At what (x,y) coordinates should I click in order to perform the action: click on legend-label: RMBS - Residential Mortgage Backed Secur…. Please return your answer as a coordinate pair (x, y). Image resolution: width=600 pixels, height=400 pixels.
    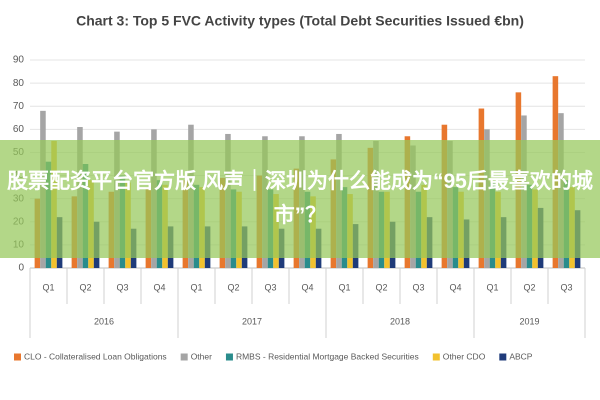
    Looking at the image, I should click on (327, 356).